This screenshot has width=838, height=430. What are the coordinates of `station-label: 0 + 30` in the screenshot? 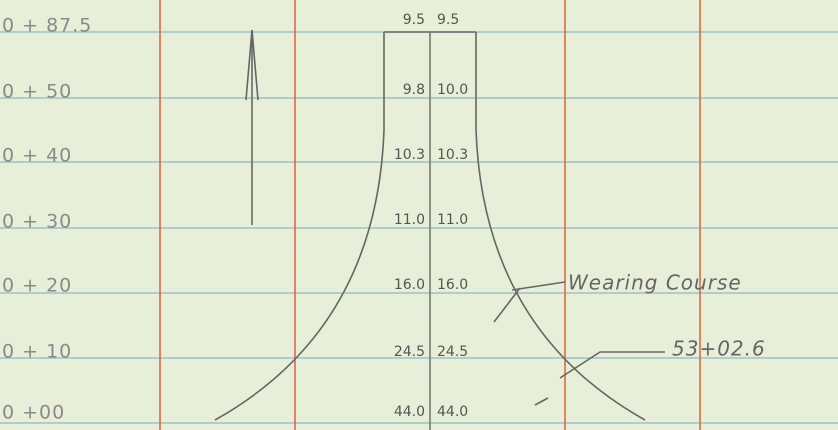 It's located at (37, 222).